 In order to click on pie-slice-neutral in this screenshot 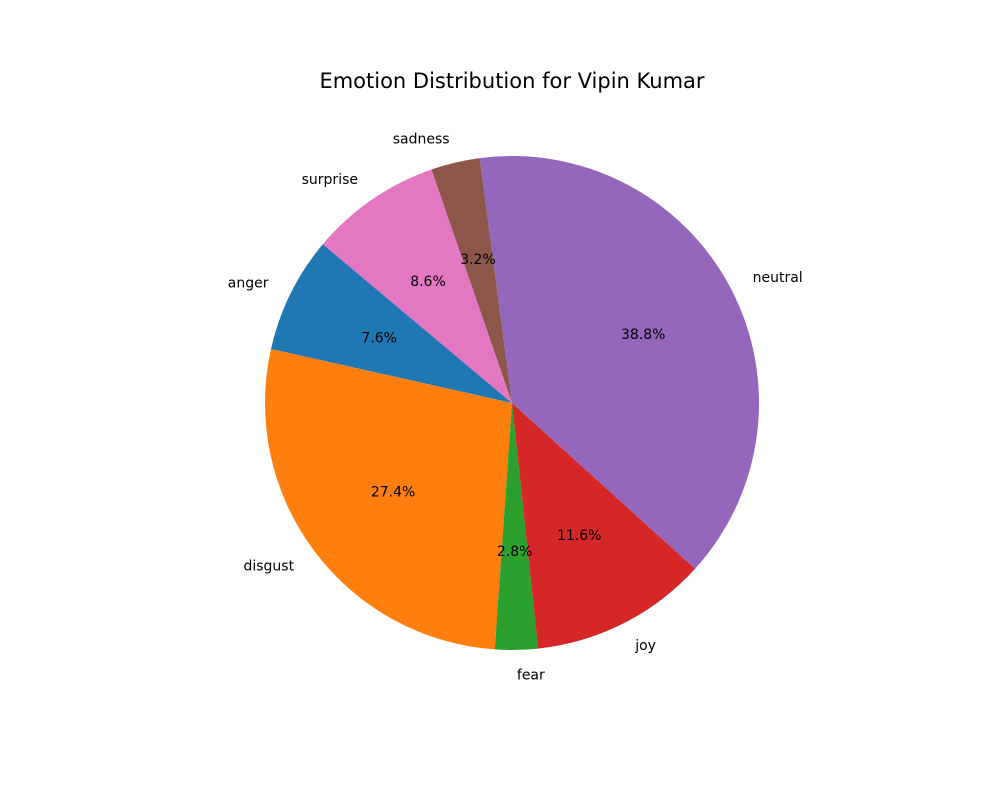, I will do `click(619, 362)`.